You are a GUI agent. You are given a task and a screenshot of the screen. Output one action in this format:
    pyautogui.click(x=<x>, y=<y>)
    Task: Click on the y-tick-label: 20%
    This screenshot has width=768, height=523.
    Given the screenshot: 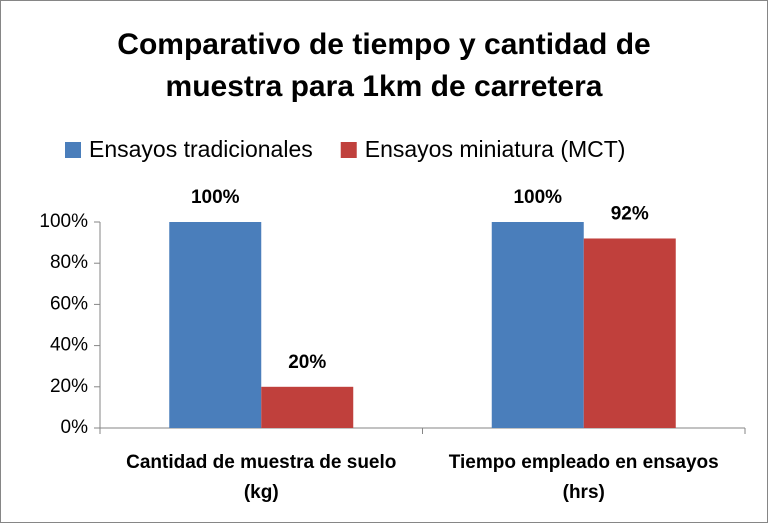 What is the action you would take?
    pyautogui.click(x=69, y=386)
    